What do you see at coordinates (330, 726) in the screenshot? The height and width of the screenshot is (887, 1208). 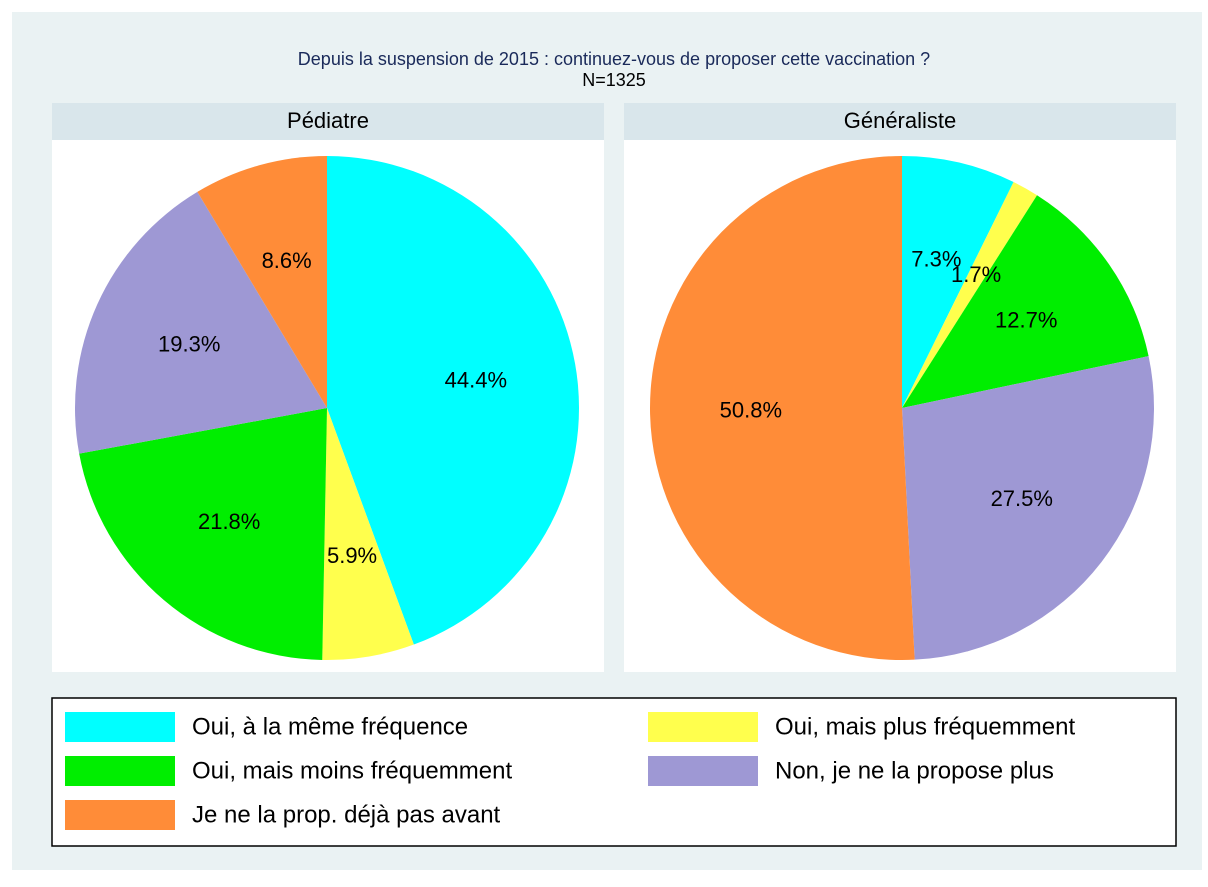 I see `legend-label: Oui, à la même fréquence` at bounding box center [330, 726].